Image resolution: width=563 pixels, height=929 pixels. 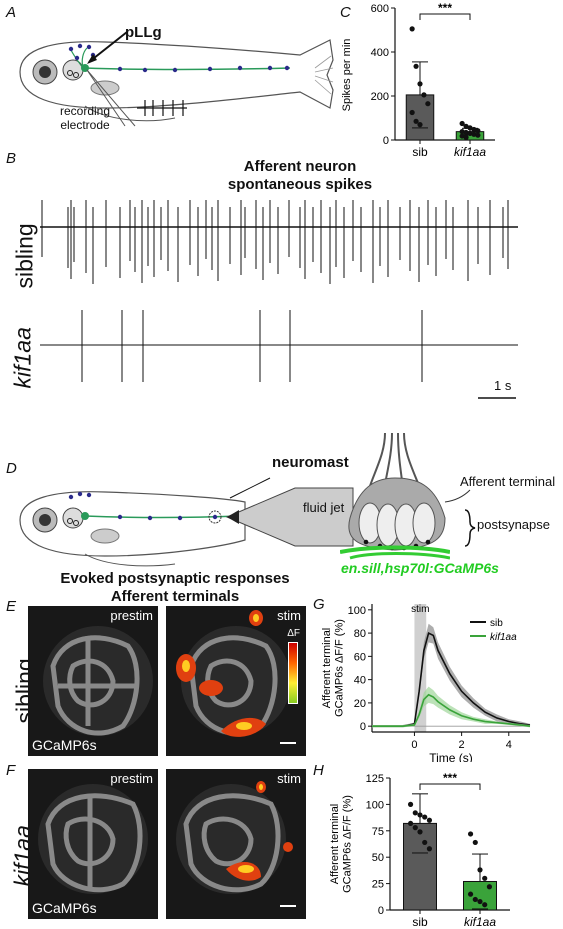 I want to click on y-tick-label: 50, so click(x=378, y=858).